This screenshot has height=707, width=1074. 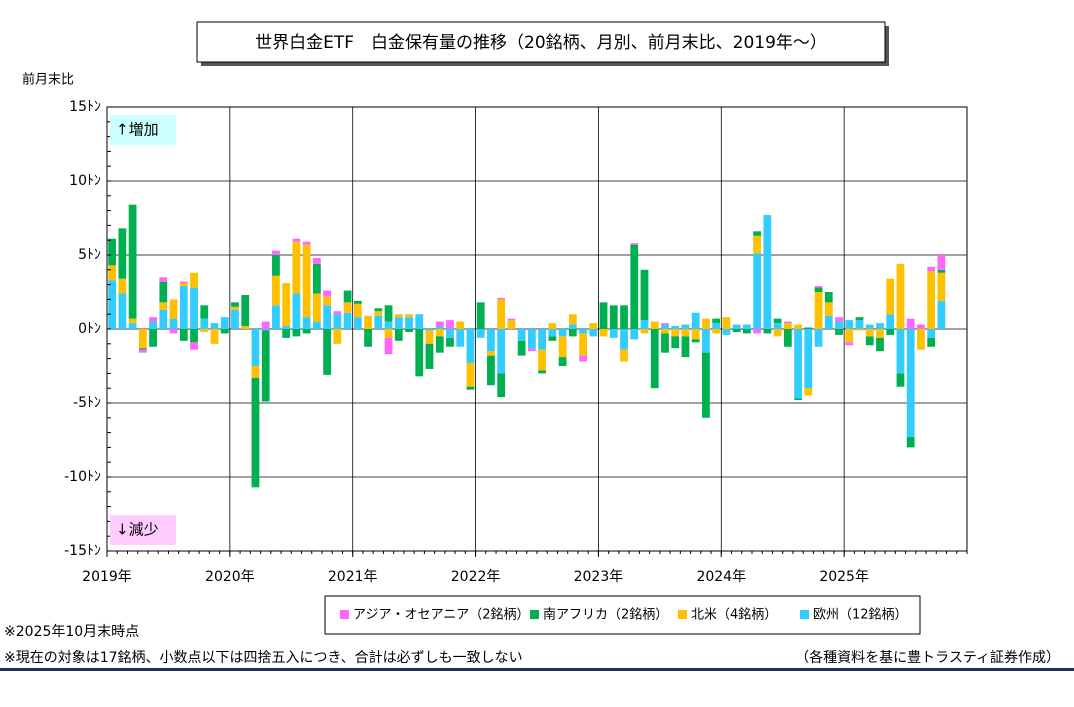 What do you see at coordinates (927, 657) in the screenshot?
I see `source: （各種資料を基に豊トラスティ証券作成）` at bounding box center [927, 657].